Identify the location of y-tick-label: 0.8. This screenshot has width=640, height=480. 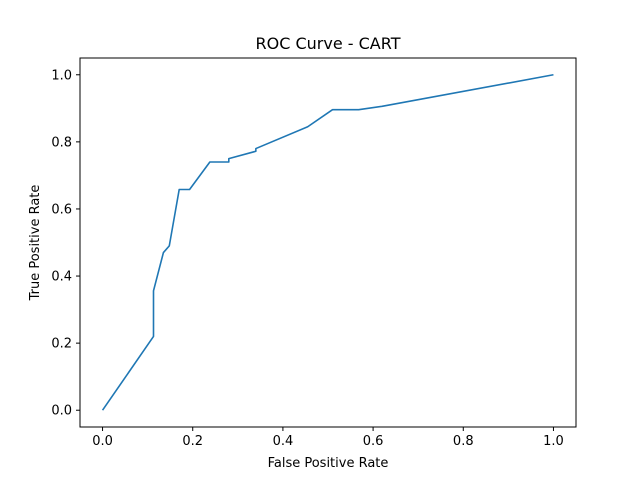
(61, 142).